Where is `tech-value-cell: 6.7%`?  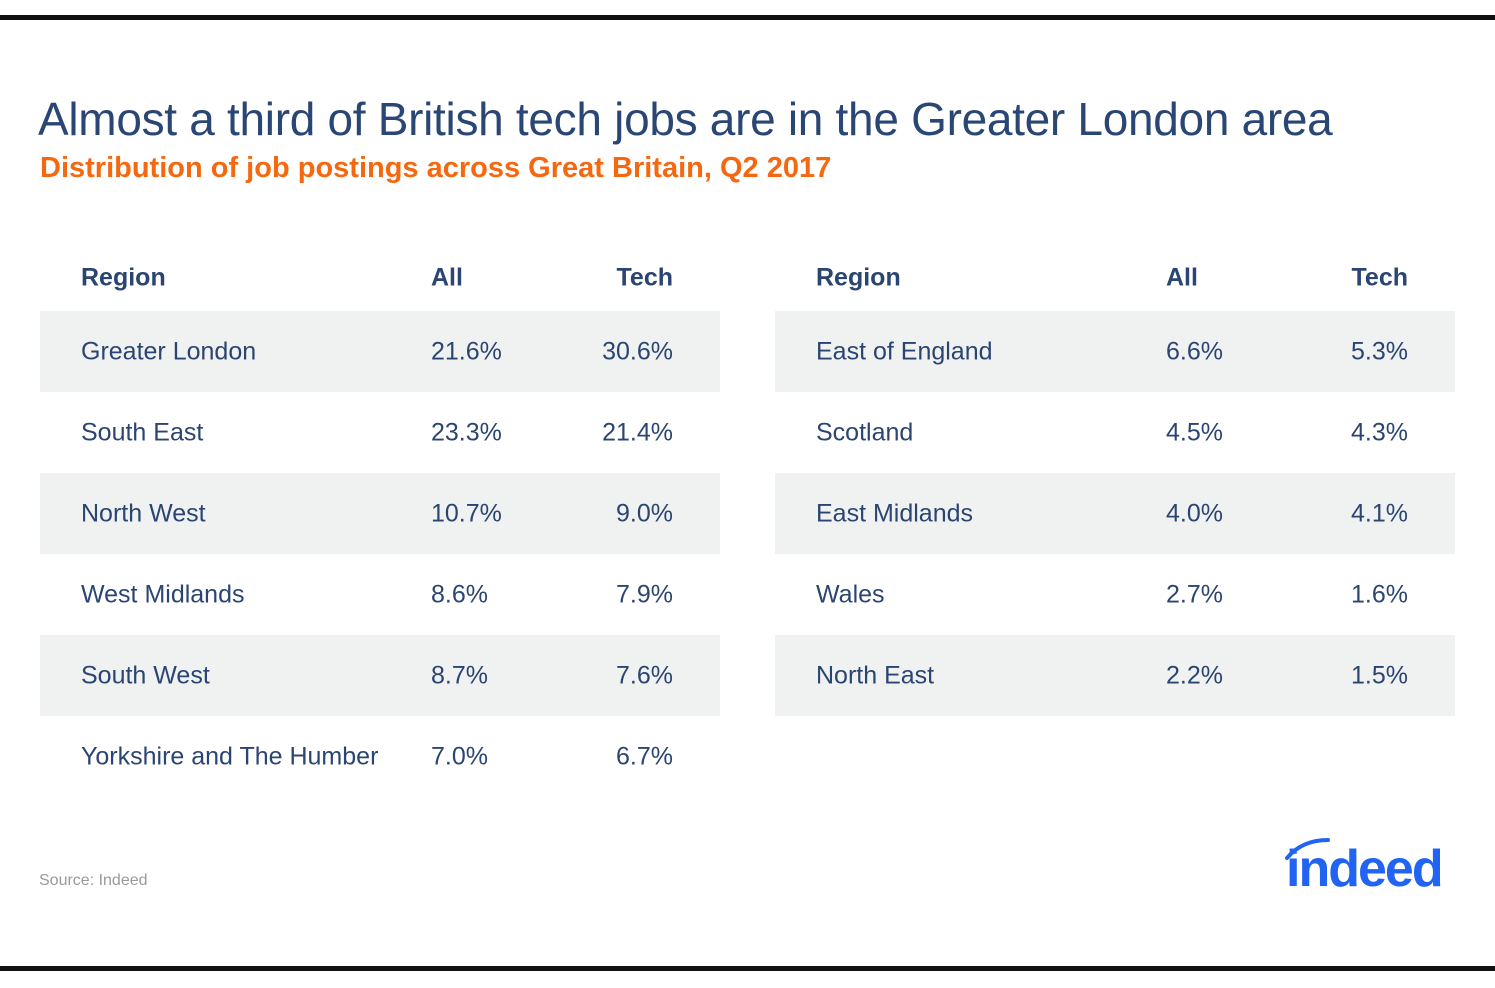
tech-value-cell: 6.7% is located at coordinates (644, 756).